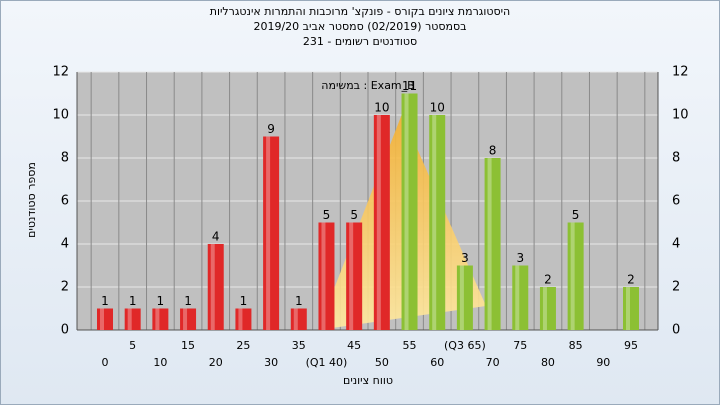  I want to click on x-tick-label: 20, so click(216, 362).